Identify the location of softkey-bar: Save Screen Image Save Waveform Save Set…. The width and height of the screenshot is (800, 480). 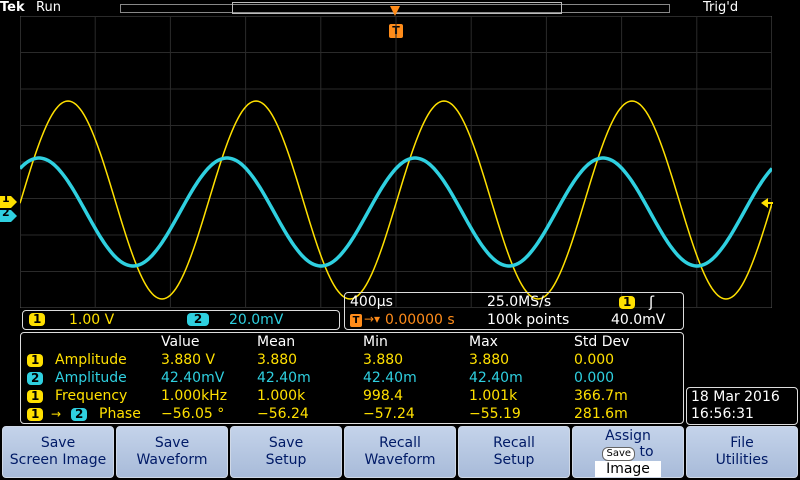
(400, 453).